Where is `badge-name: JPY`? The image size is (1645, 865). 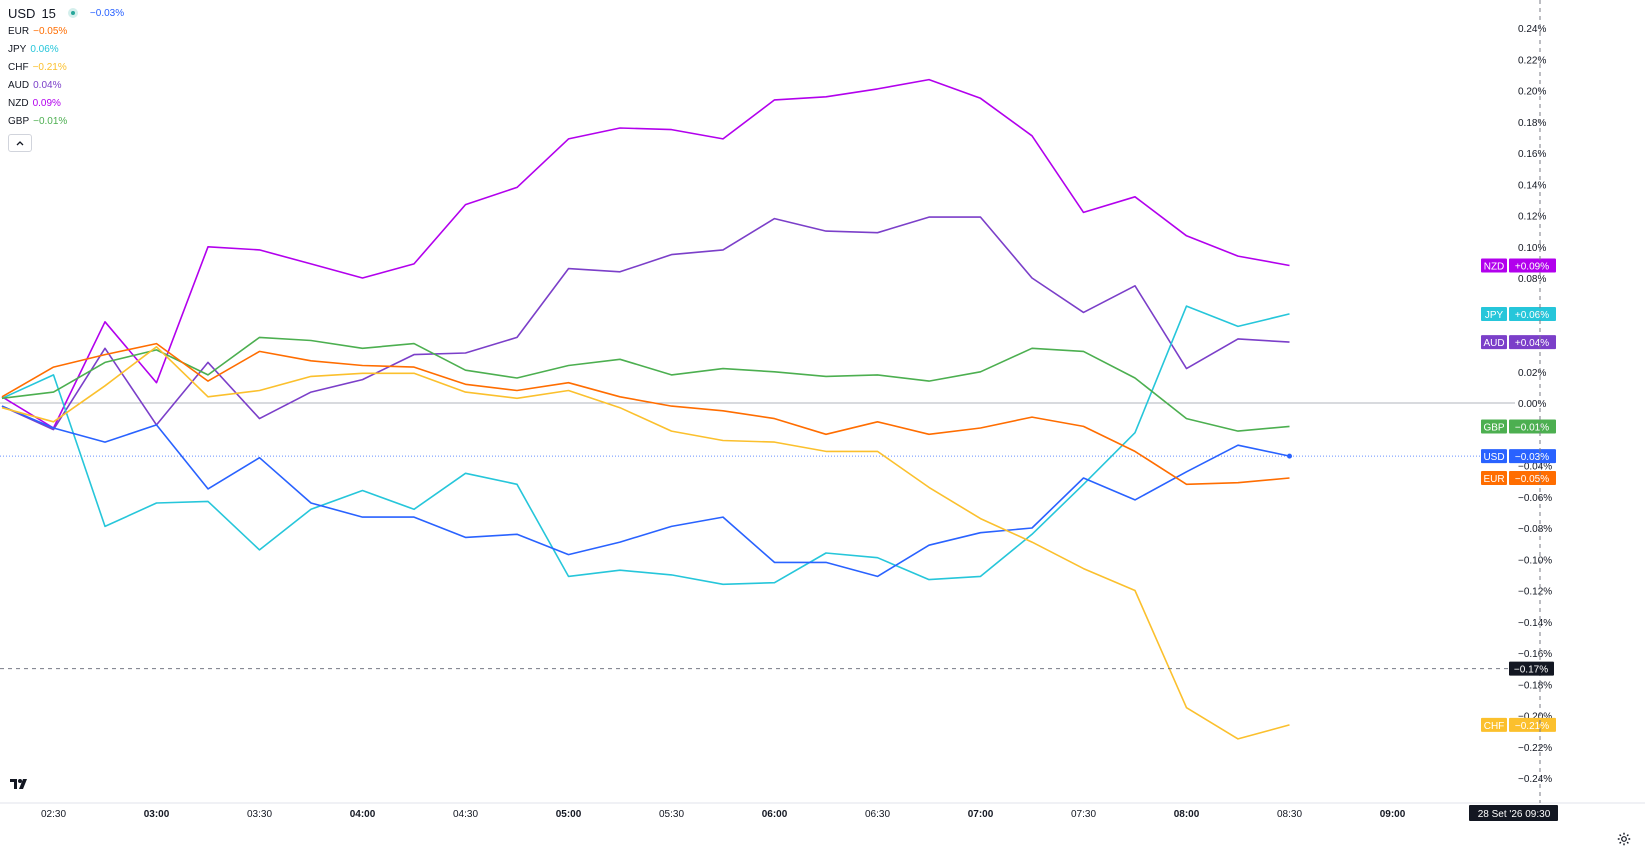 badge-name: JPY is located at coordinates (1494, 315).